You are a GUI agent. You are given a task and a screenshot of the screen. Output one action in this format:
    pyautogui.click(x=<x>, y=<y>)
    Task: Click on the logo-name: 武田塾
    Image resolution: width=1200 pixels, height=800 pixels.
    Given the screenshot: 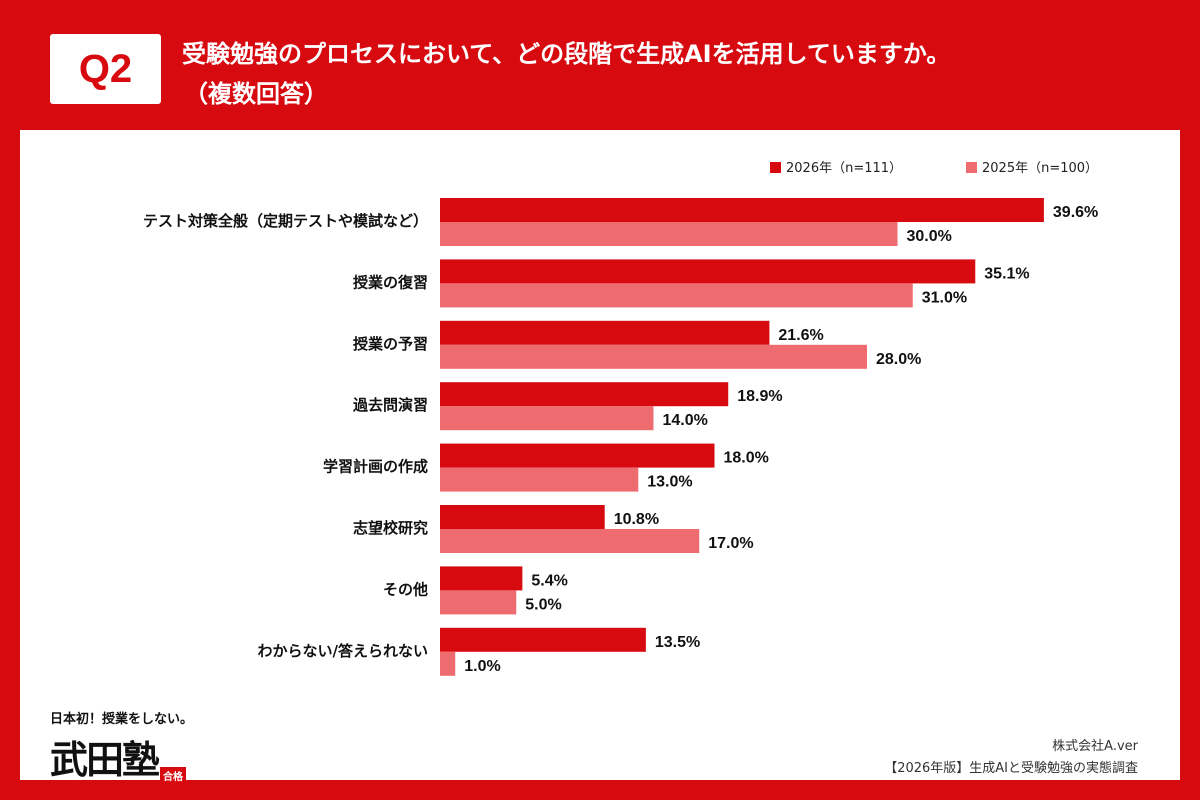 What is the action you would take?
    pyautogui.click(x=105, y=759)
    